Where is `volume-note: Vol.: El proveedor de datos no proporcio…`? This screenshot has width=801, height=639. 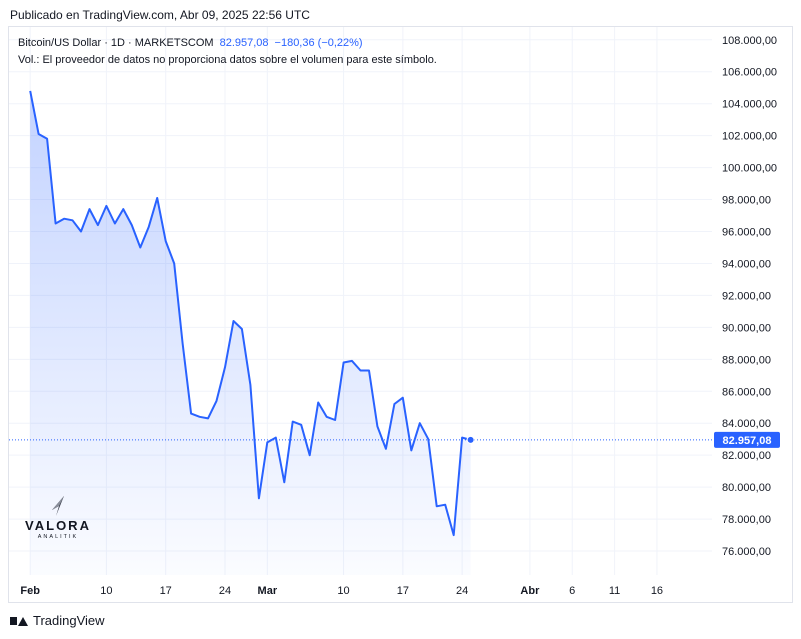 volume-note: Vol.: El proveedor de datos no proporcio… is located at coordinates (227, 60).